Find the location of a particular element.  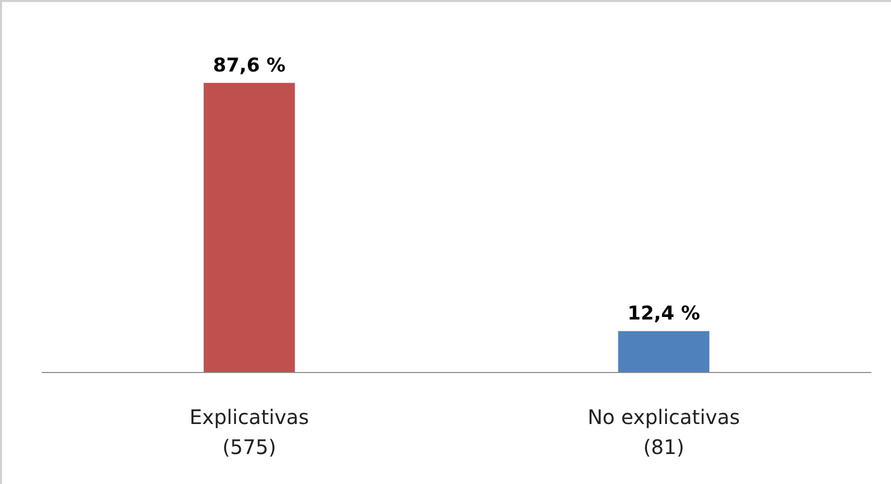

data-label: 12,4 % is located at coordinates (663, 313).